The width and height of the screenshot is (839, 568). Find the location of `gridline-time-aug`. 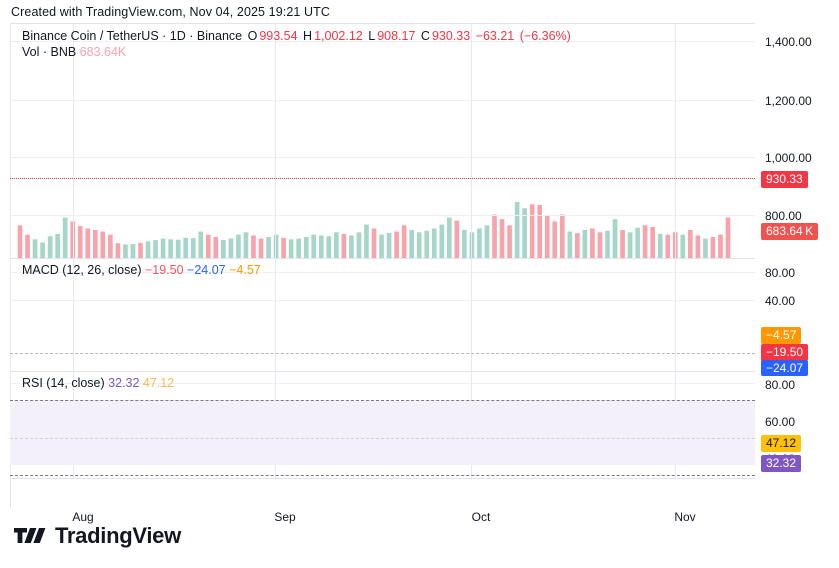

gridline-time-aug is located at coordinates (73, 140).